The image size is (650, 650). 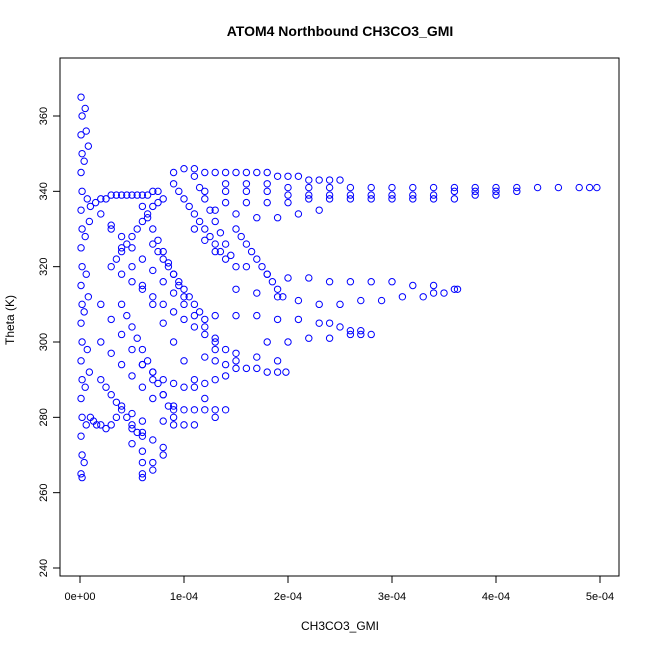 I want to click on x-axis: 0e+00 1e-04 2e-04 3e-04 4e-04 5e-04, so click(x=339, y=589).